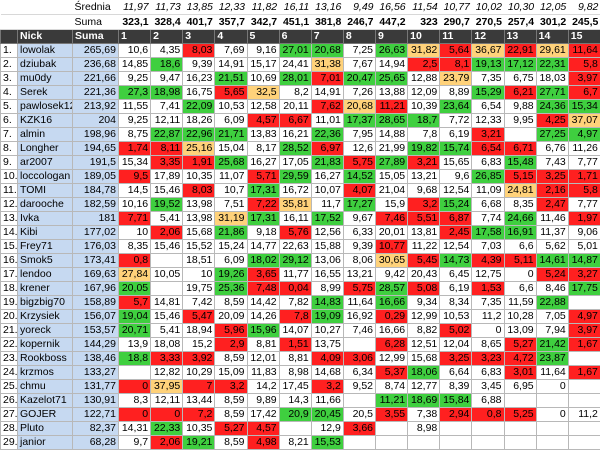 The height and width of the screenshot is (457, 600). Describe the element at coordinates (327, 64) in the screenshot. I see `score-cell: 31,38` at that location.